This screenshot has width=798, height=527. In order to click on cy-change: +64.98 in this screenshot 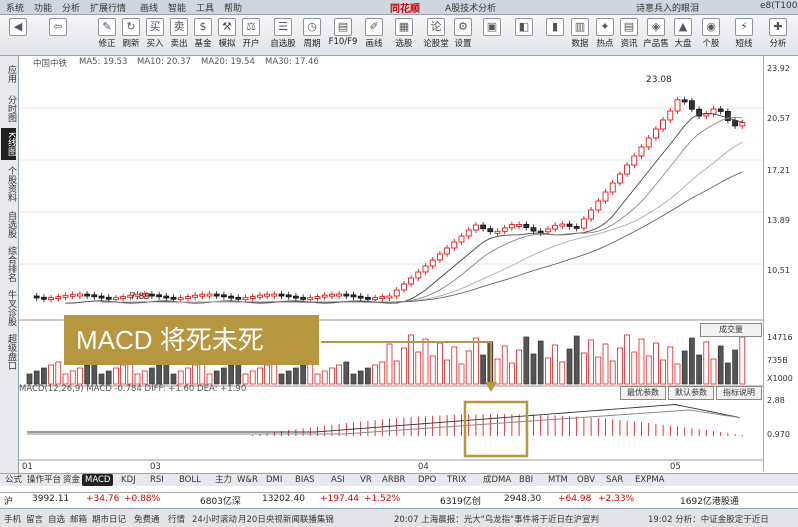, I will do `click(575, 499)`.